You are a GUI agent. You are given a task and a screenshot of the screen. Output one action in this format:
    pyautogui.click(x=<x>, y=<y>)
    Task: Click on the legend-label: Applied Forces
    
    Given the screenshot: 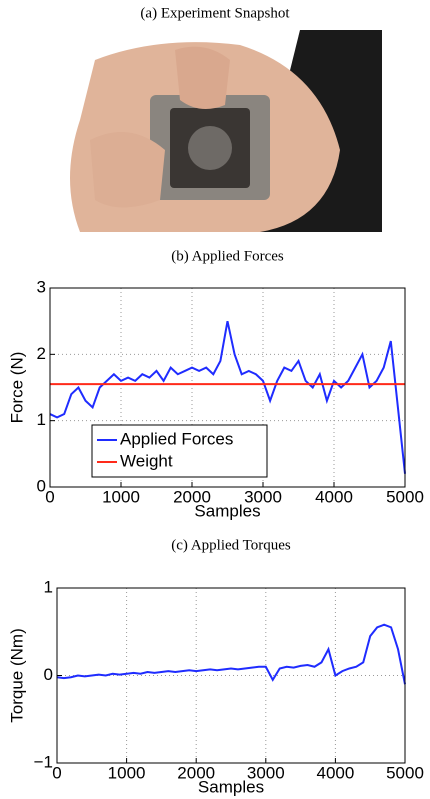 What is the action you would take?
    pyautogui.click(x=176, y=438)
    